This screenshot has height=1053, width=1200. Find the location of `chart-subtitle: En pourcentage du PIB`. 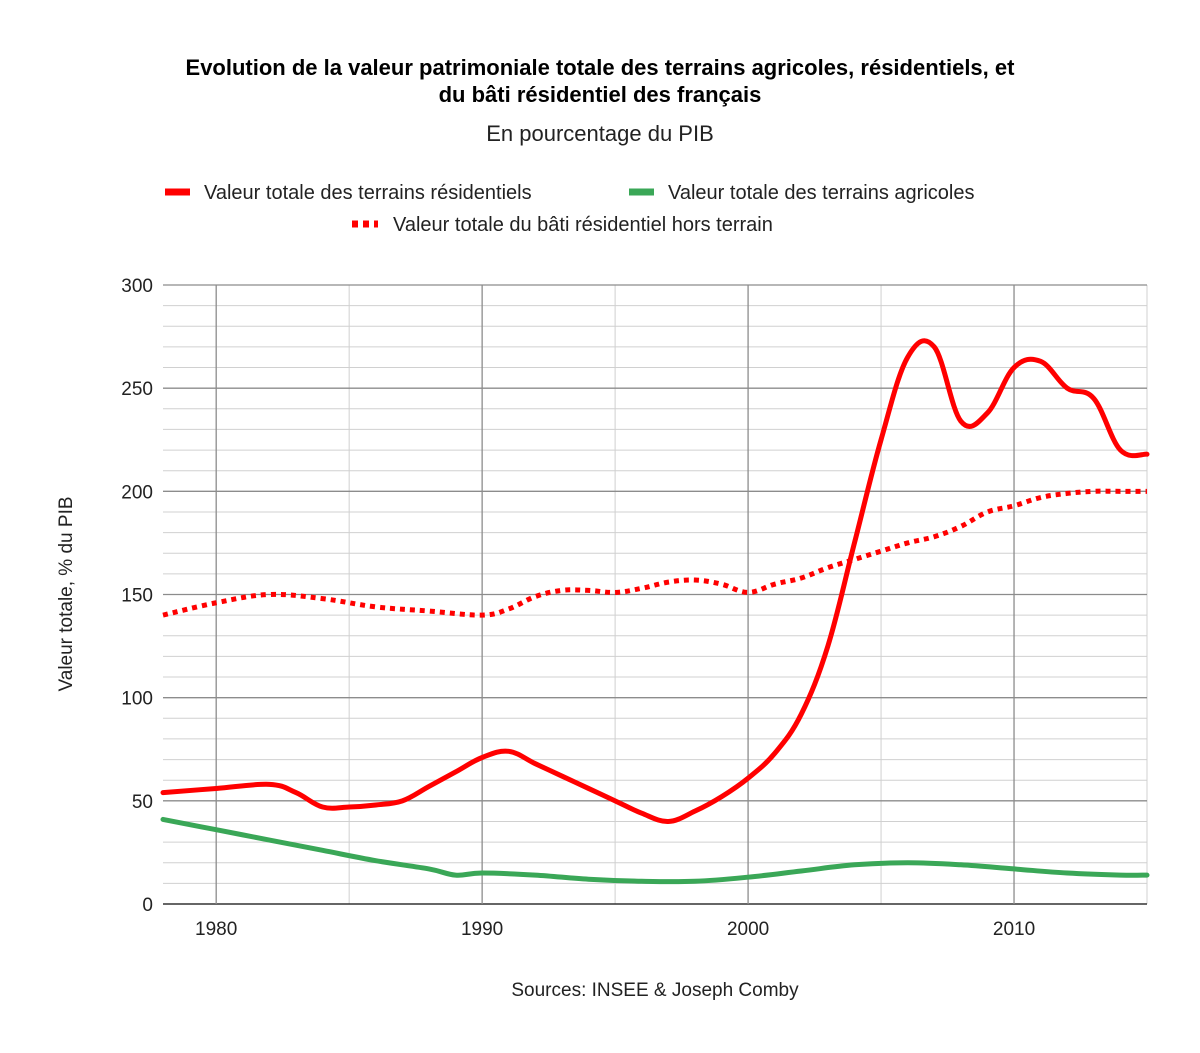

chart-subtitle: En pourcentage du PIB is located at coordinates (600, 133).